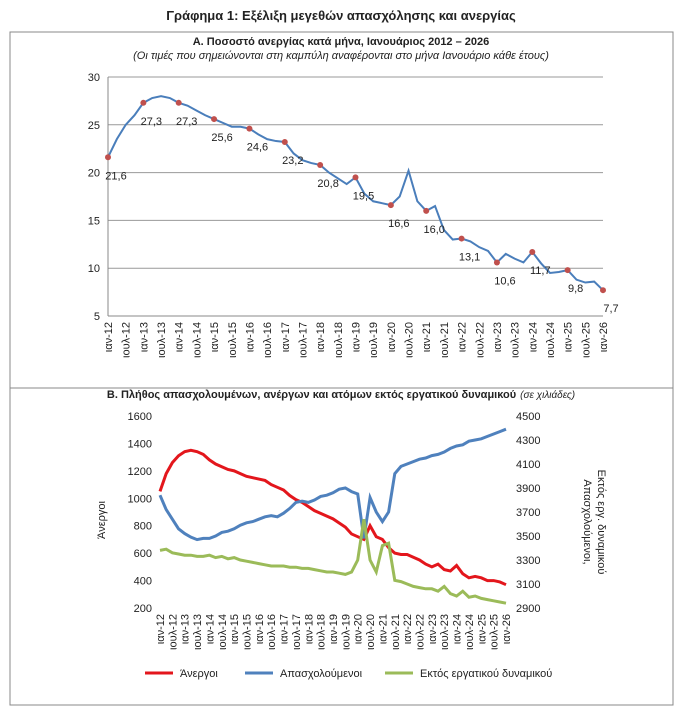 This screenshot has height=724, width=683. What do you see at coordinates (94, 78) in the screenshot?
I see `y-tick-label: 30` at bounding box center [94, 78].